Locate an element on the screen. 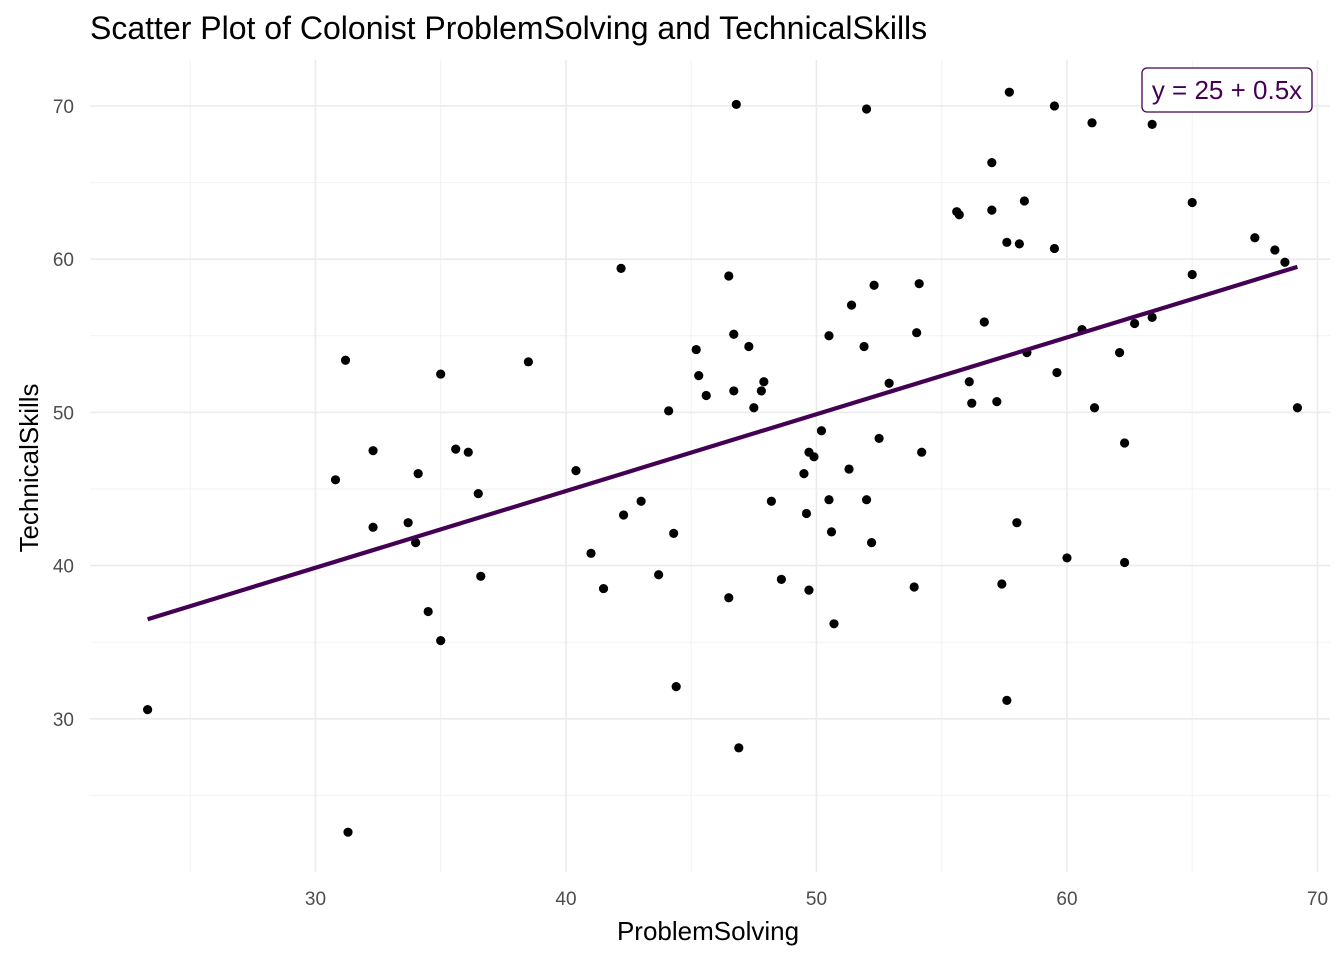 Image resolution: width=1344 pixels, height=960 pixels. equation-box is located at coordinates (1227, 90).